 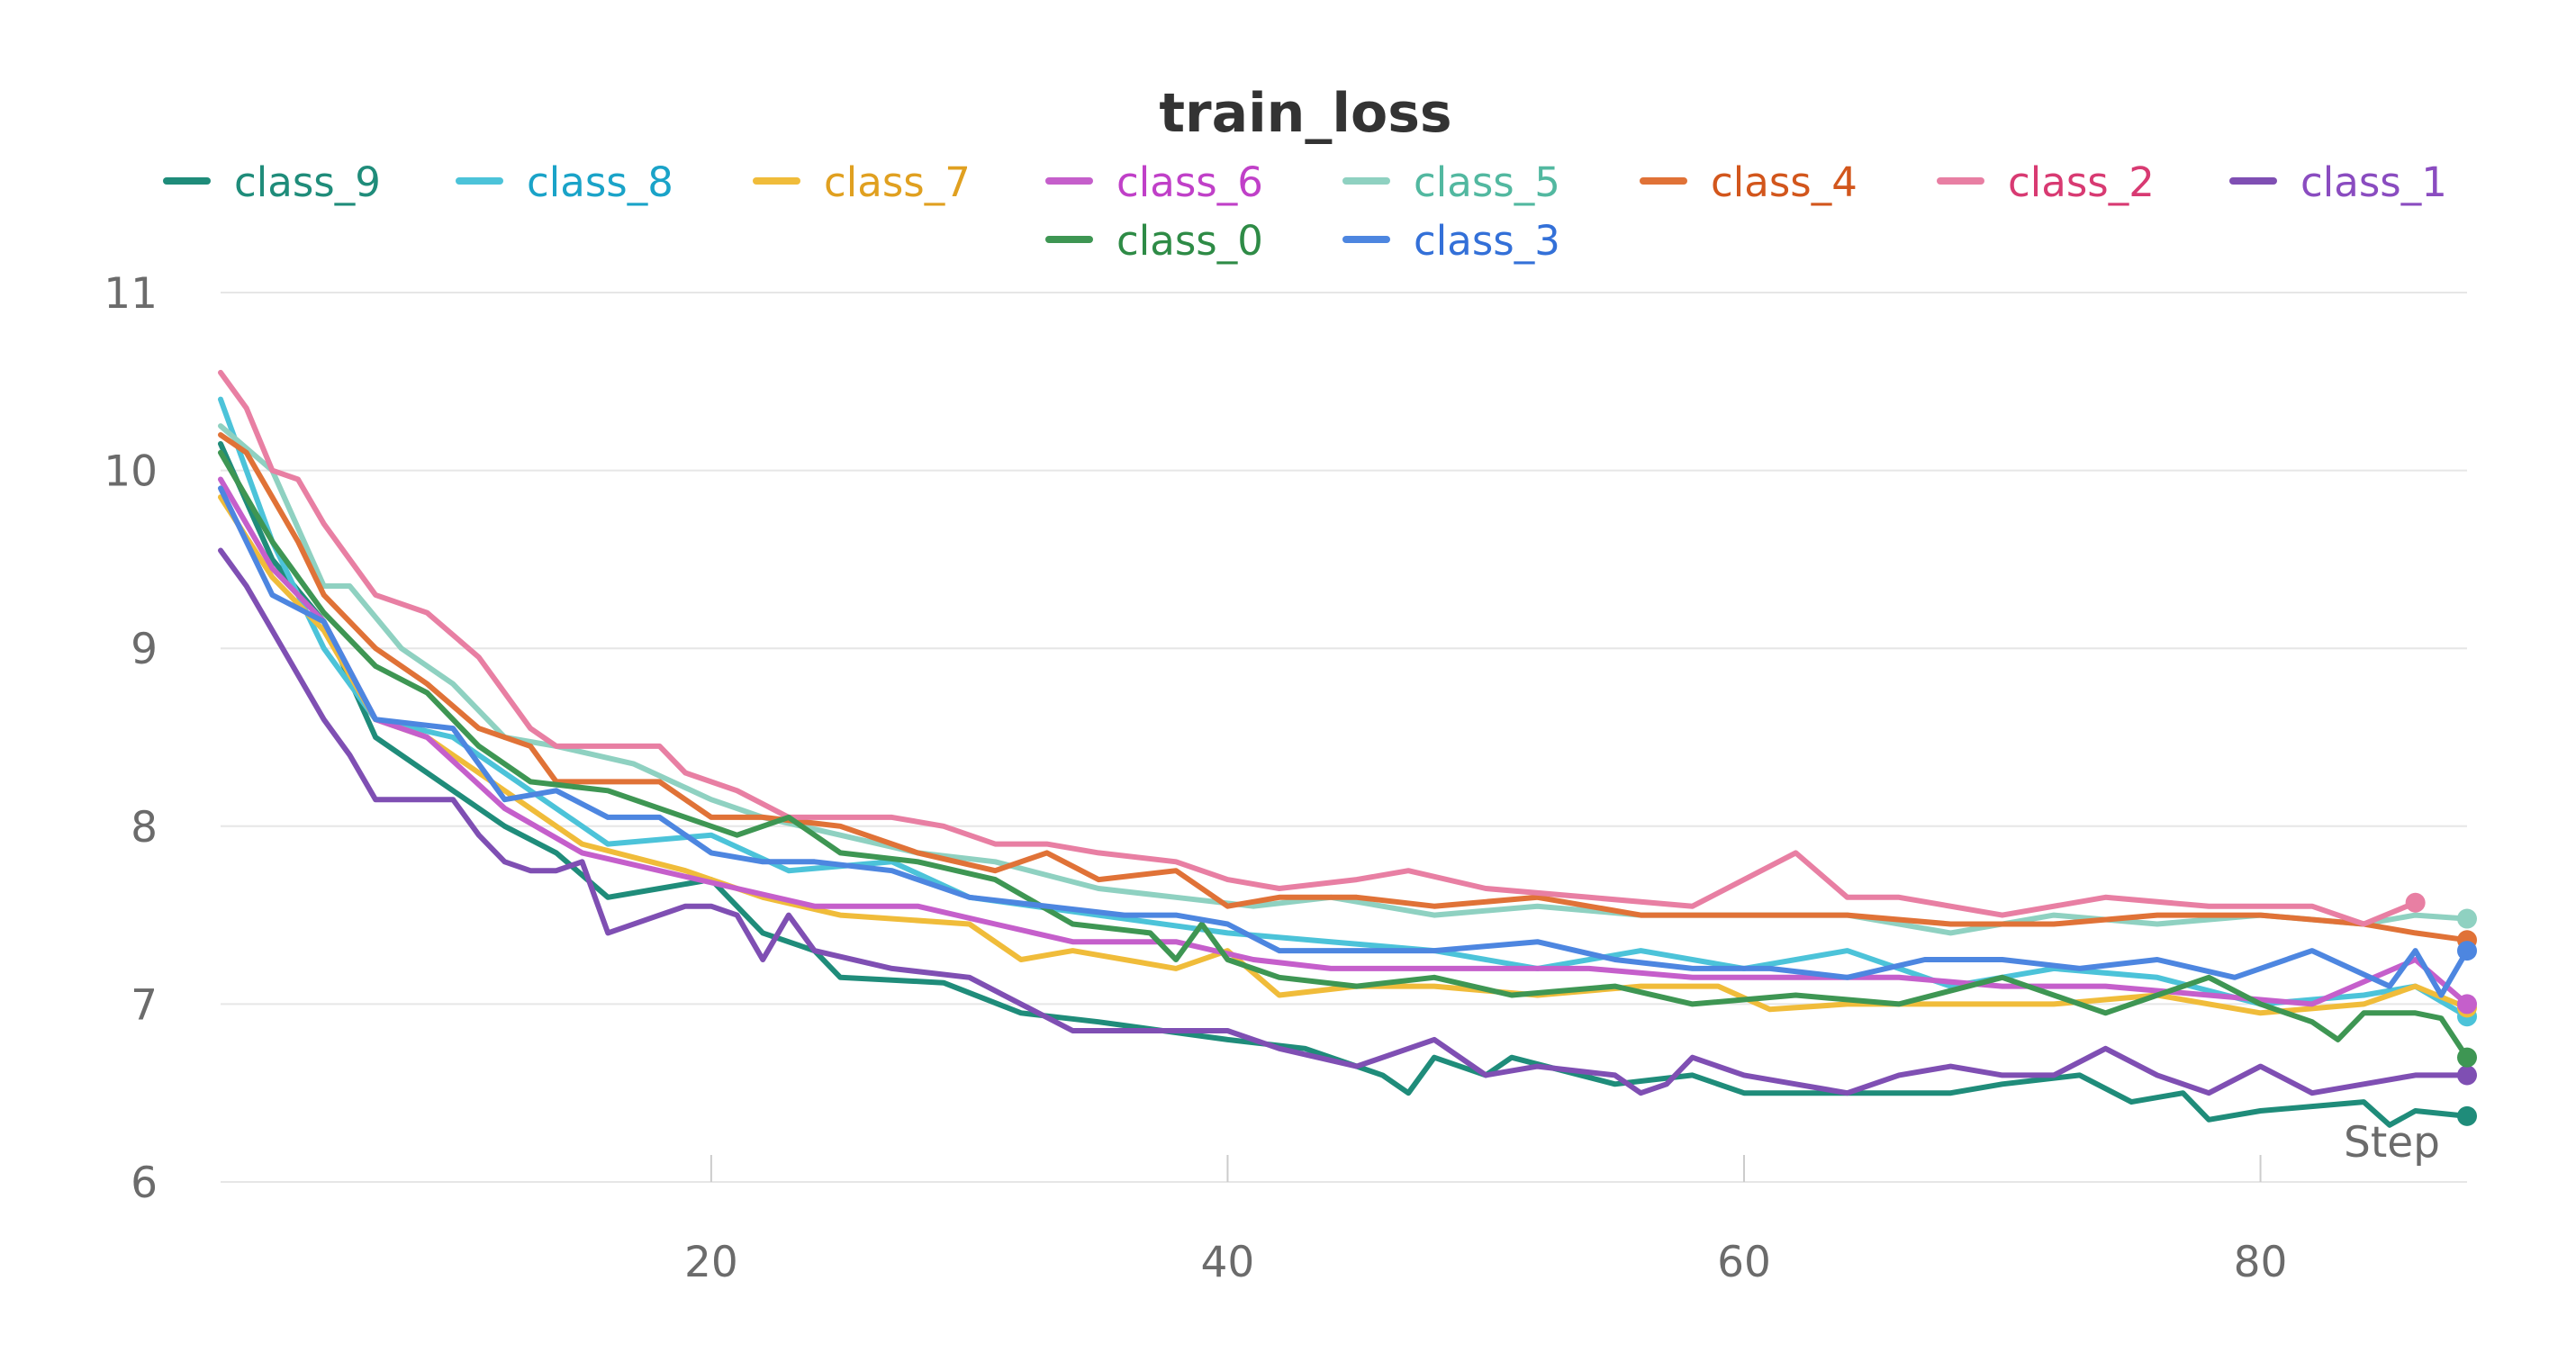 What do you see at coordinates (1305, 113) in the screenshot?
I see `chart-title: train_loss` at bounding box center [1305, 113].